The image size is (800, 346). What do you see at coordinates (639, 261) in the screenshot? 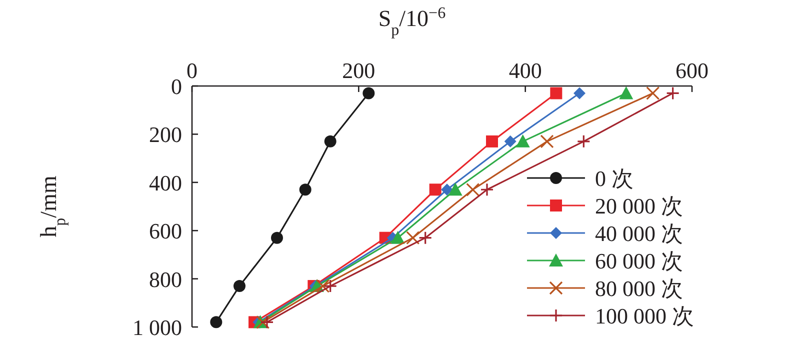
I see `legend-label: 60 000 次` at bounding box center [639, 261].